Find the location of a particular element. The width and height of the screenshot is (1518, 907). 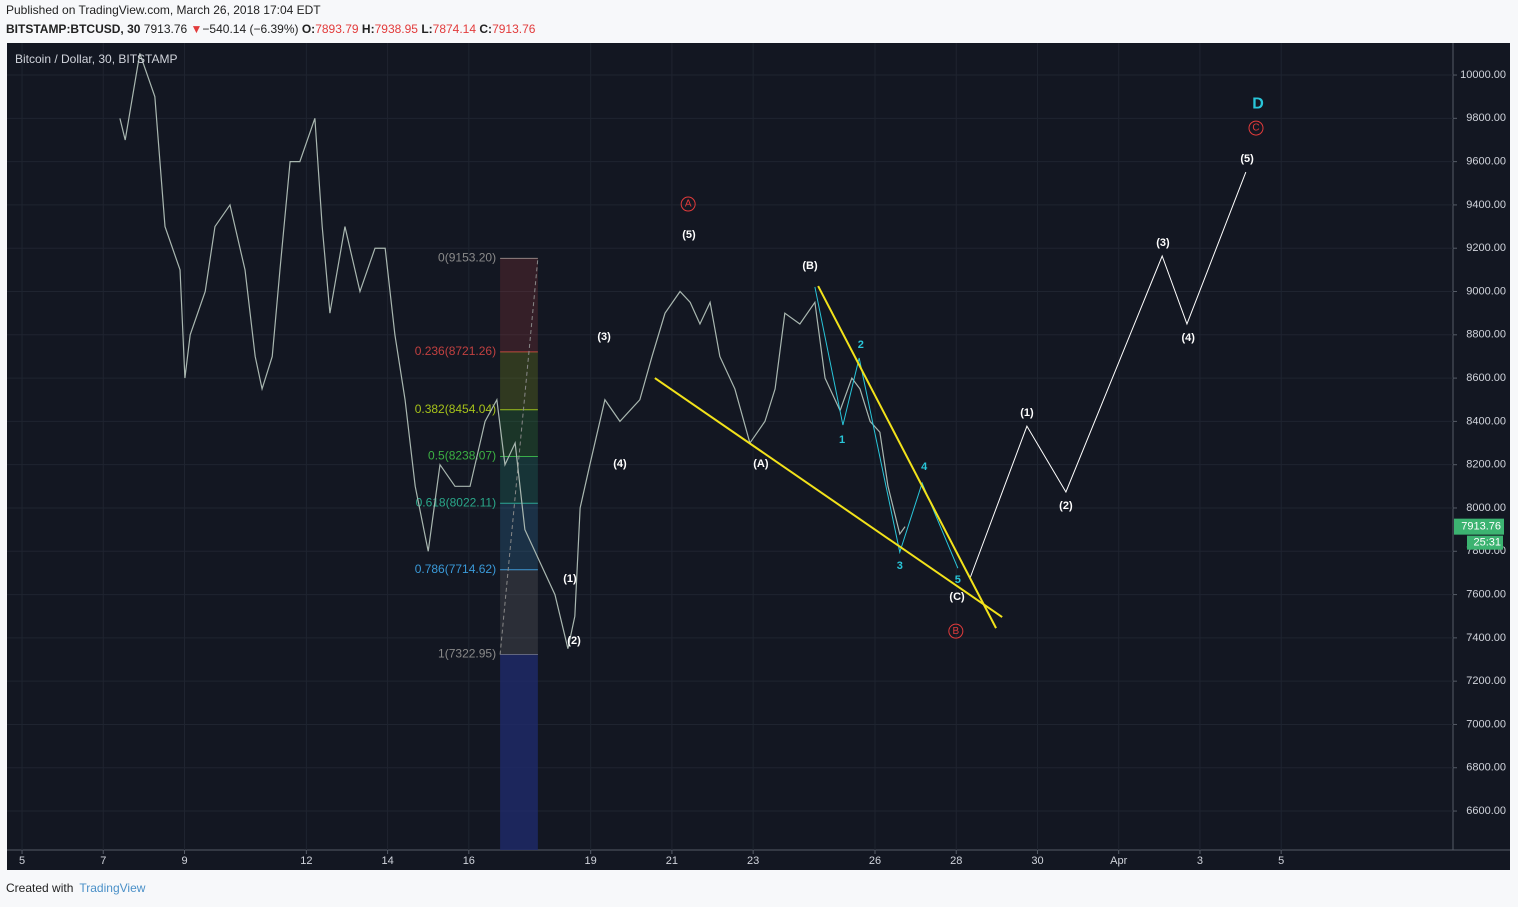

wave-label: 5 is located at coordinates (958, 580).